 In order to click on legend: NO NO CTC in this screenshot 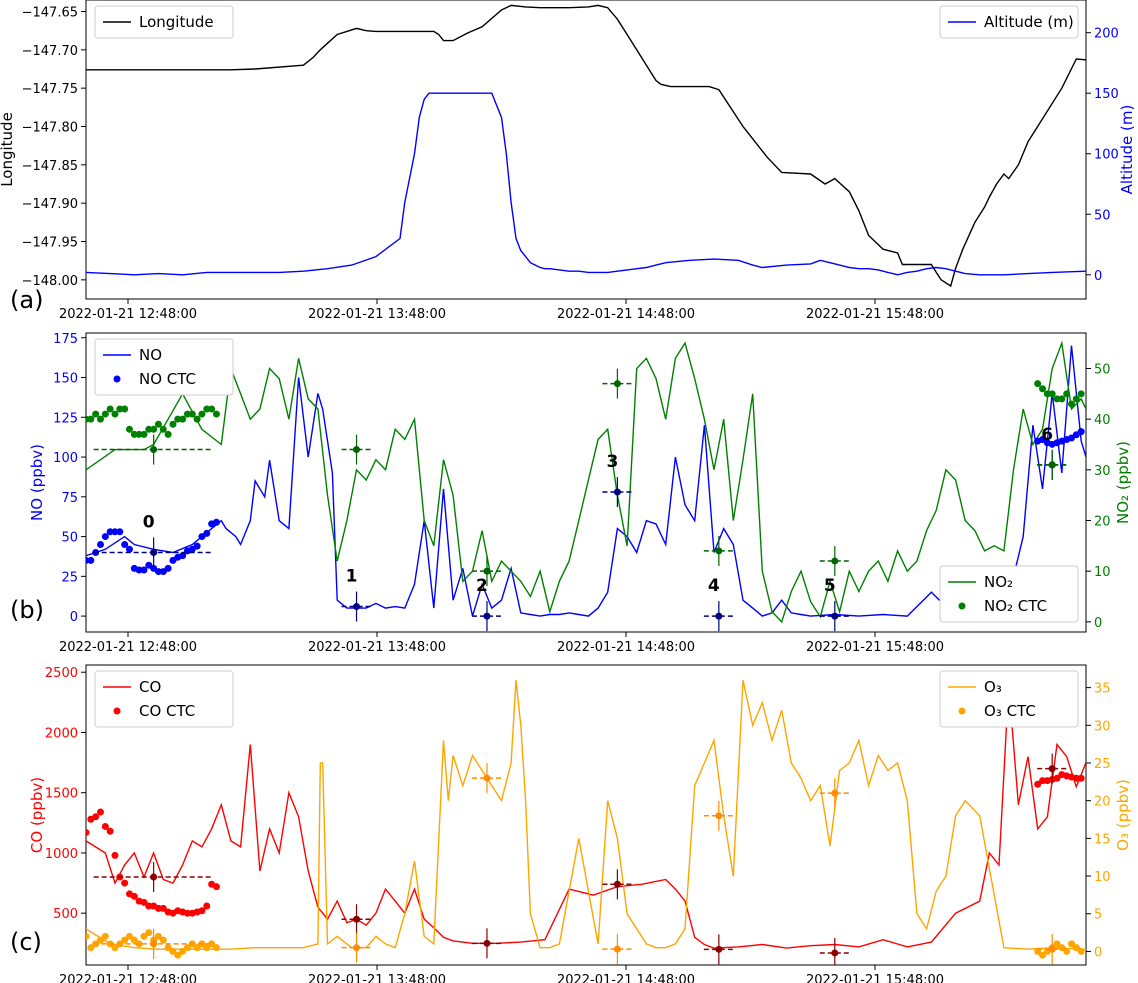, I will do `click(164, 367)`.